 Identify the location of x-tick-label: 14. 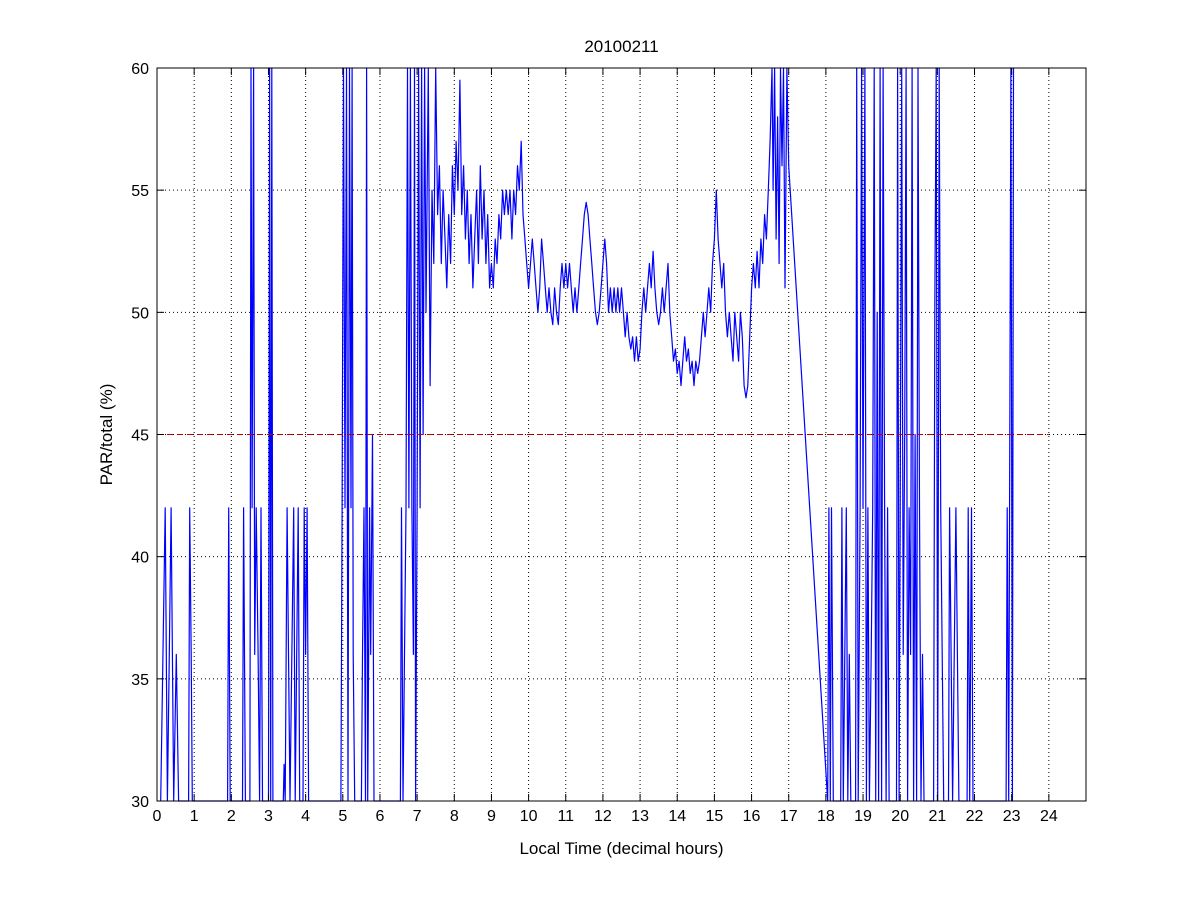
(677, 816).